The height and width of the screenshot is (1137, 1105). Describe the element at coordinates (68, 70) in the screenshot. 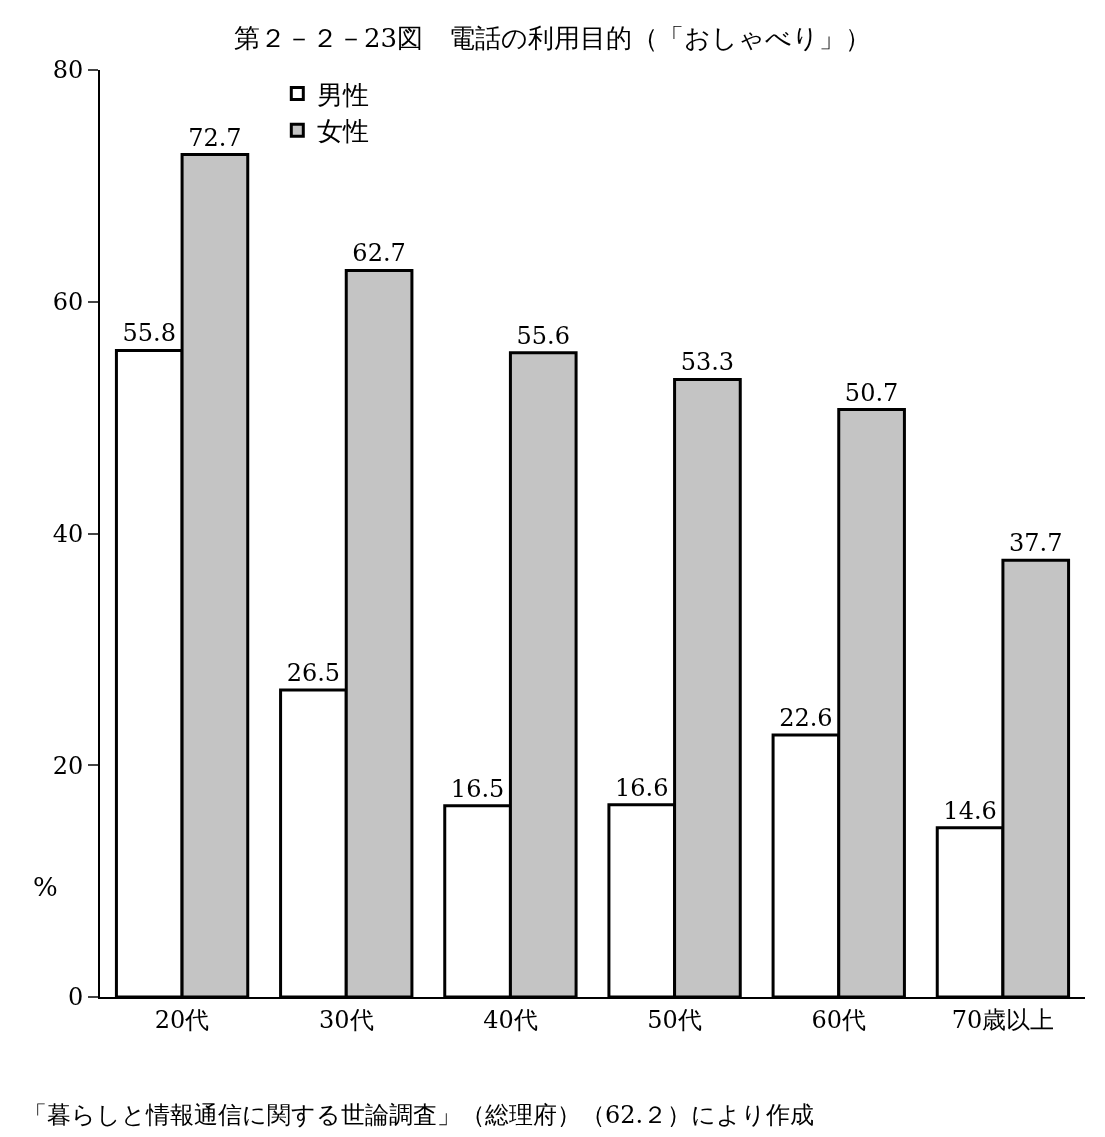

I see `y-tick-label: 80` at that location.